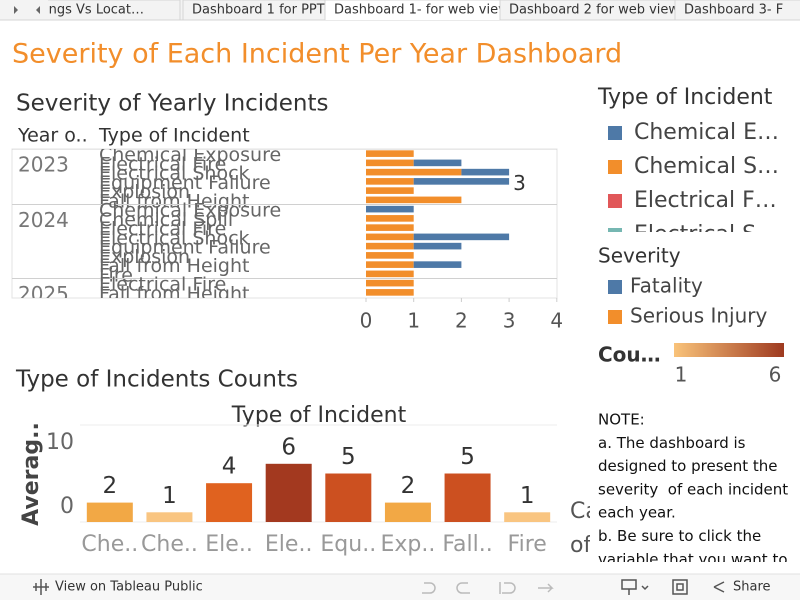  I want to click on x-tick-label: Ele.., so click(229, 544).